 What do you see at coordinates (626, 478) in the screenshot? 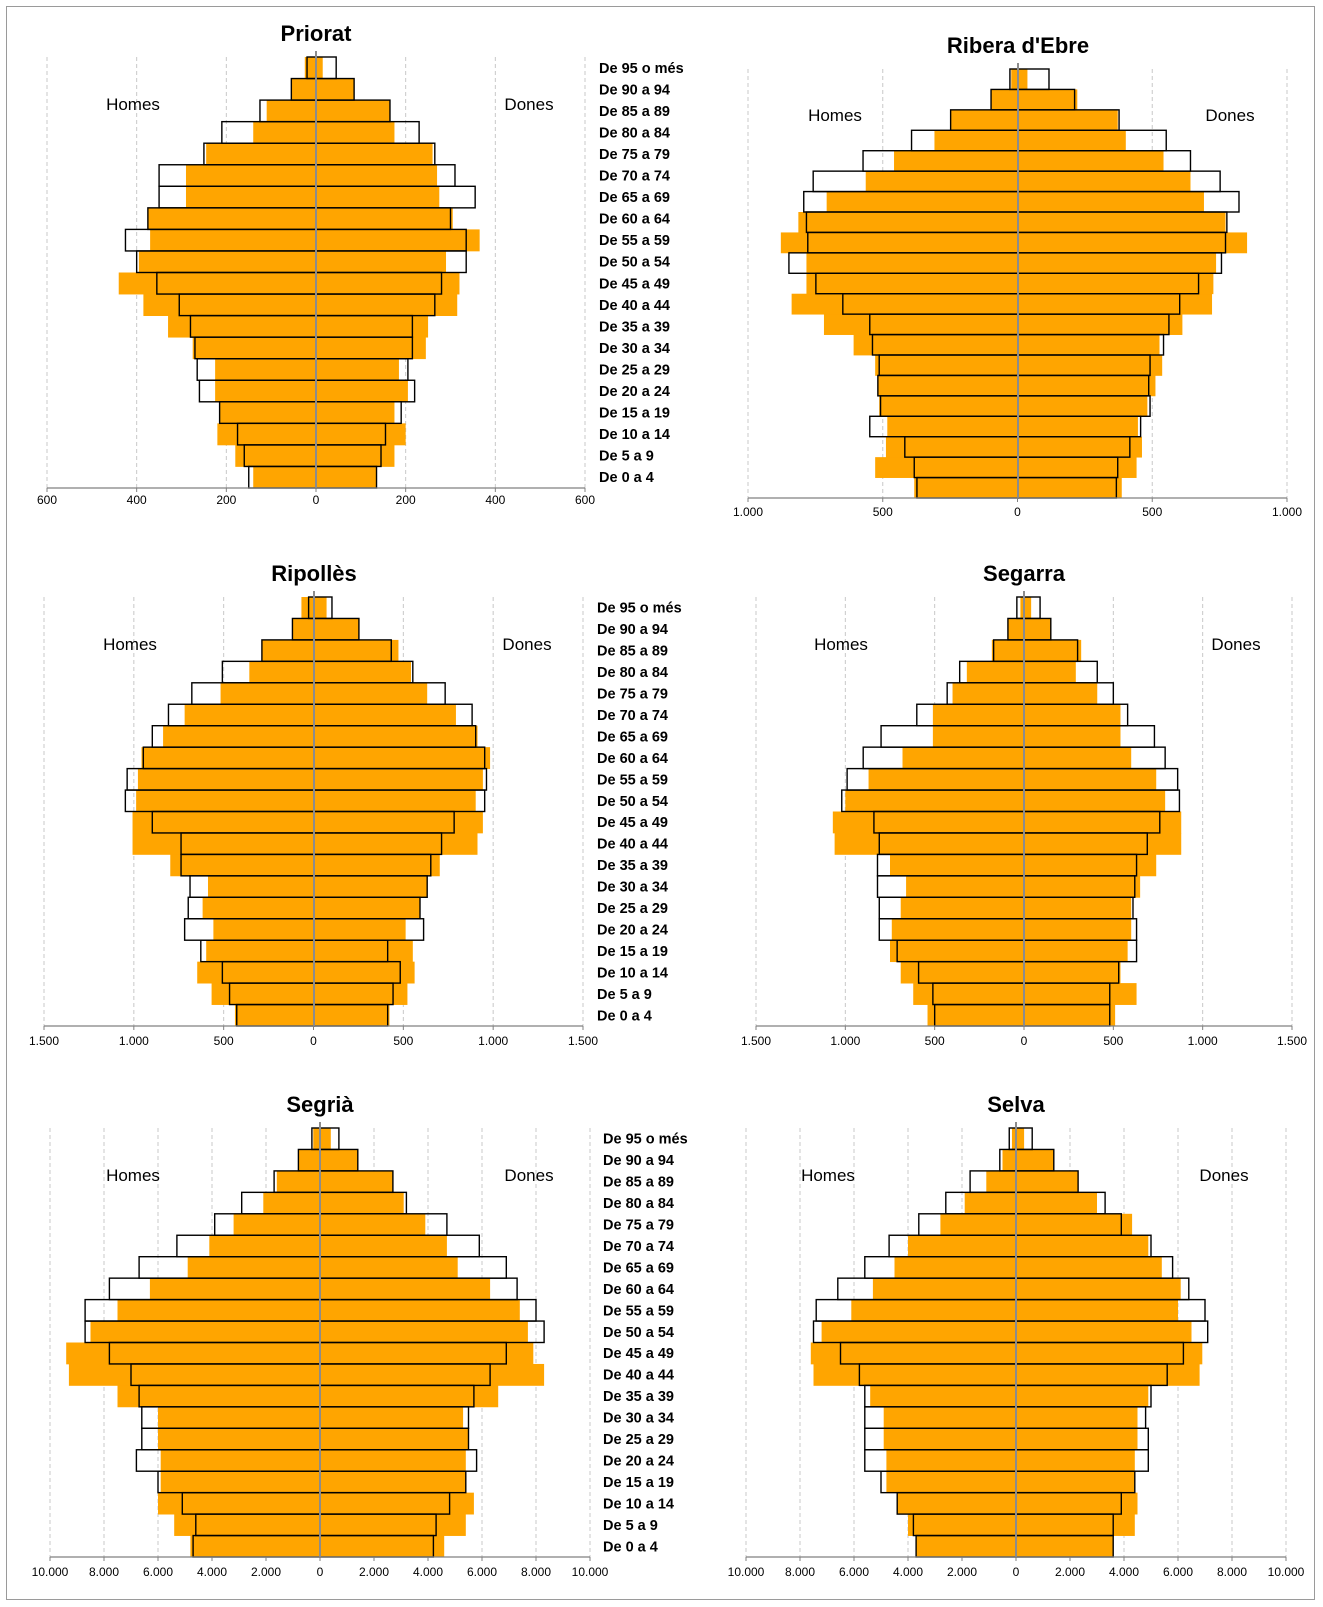
I see `age-group-label: De 0 a 4` at bounding box center [626, 478].